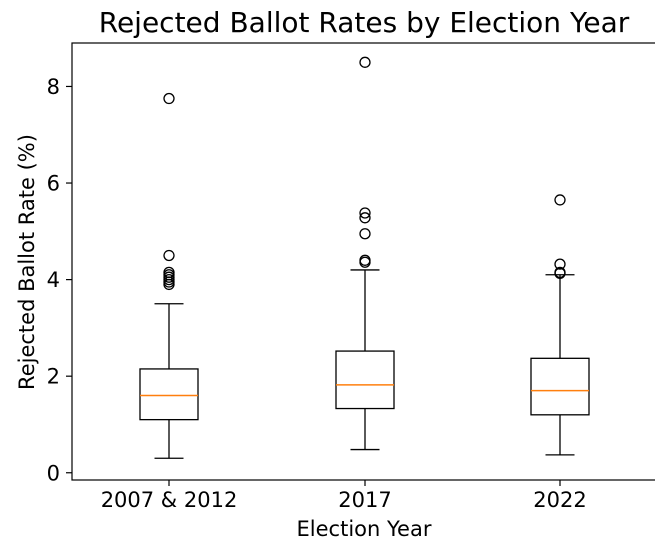  I want to click on y-axis: 0 2 4 6 8, so click(59, 280).